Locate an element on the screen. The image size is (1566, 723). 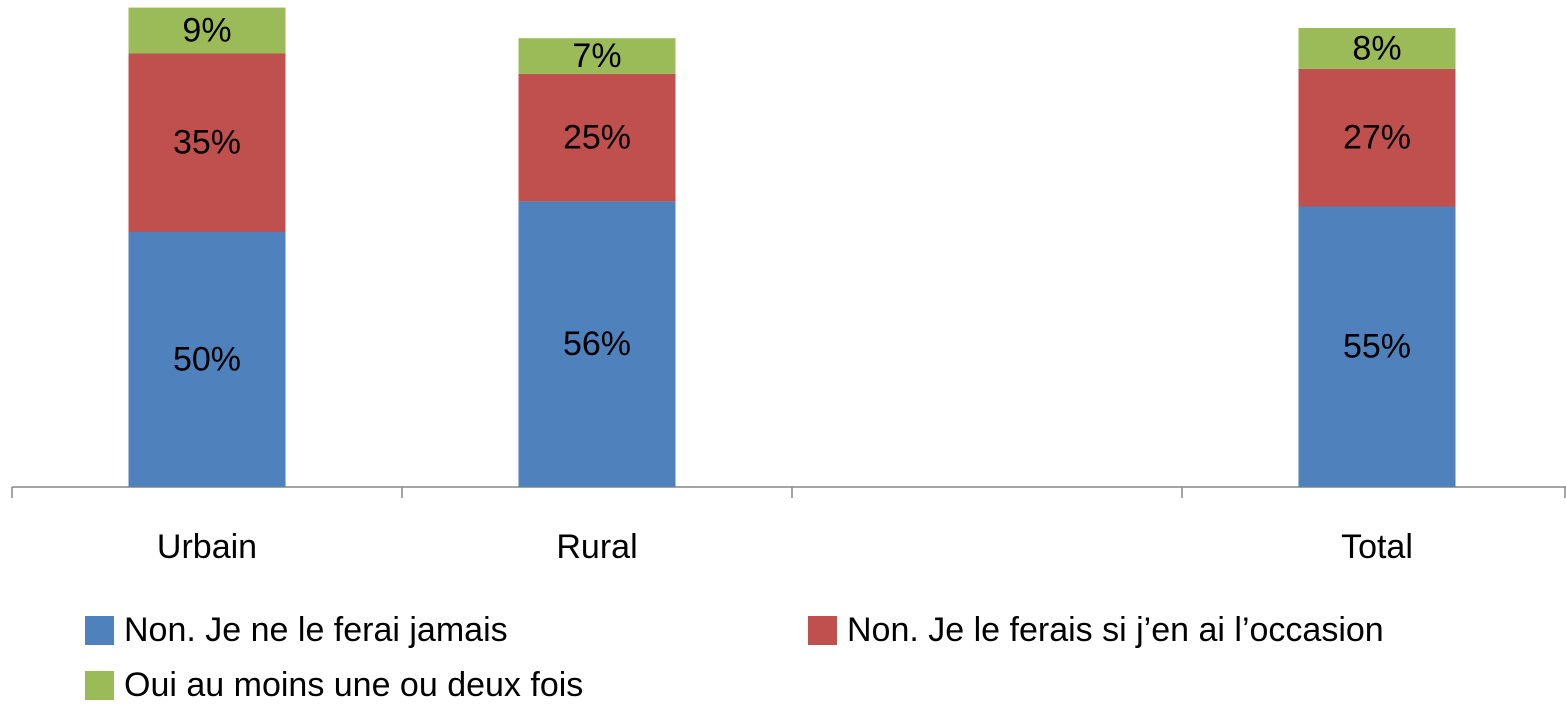
data-label: 55% is located at coordinates (1377, 347).